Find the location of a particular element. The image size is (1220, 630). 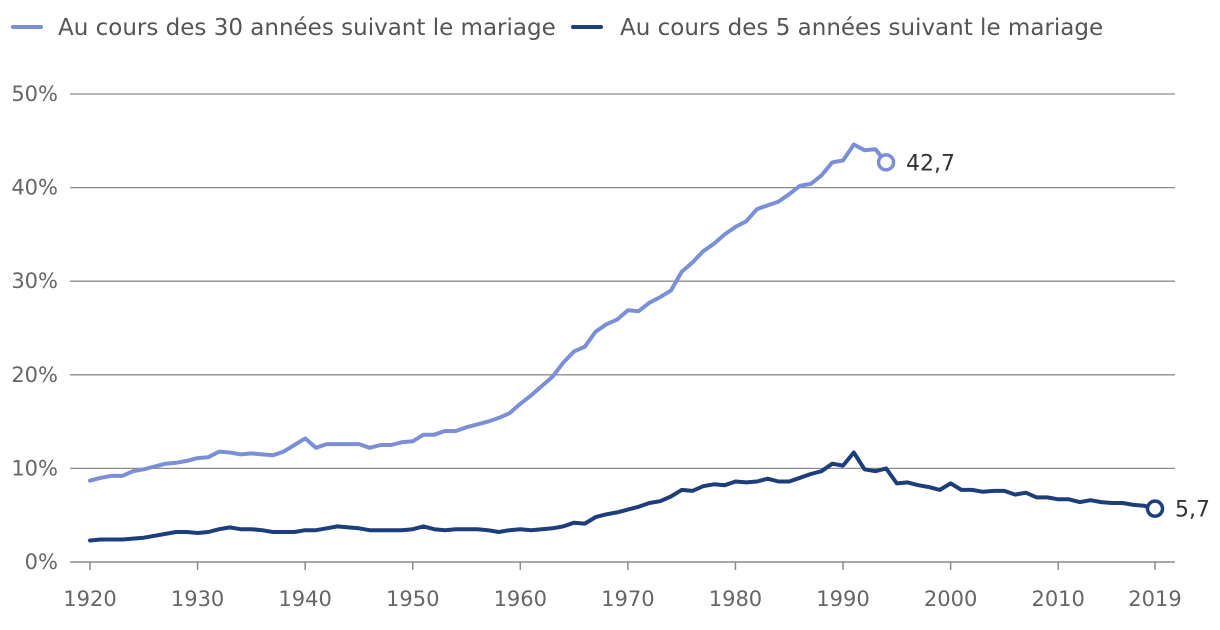

x-tick-label: 2019 is located at coordinates (1154, 599).